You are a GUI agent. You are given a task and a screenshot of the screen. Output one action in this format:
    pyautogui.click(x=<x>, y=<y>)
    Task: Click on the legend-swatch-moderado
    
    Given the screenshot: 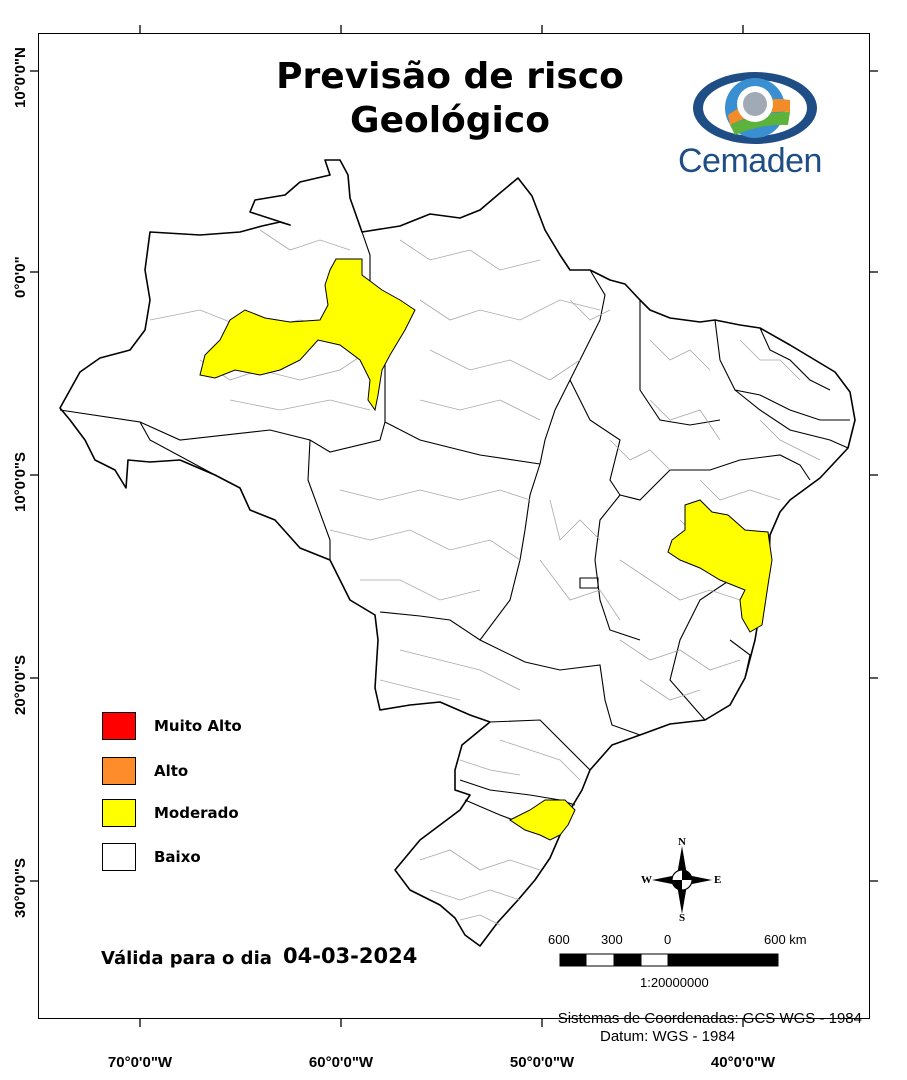 What is the action you would take?
    pyautogui.click(x=119, y=813)
    